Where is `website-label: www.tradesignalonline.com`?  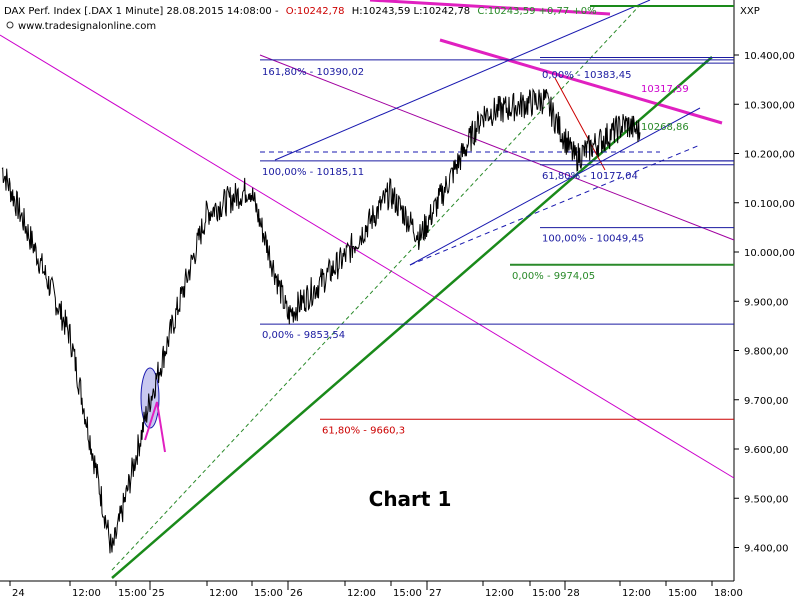
website-label: www.tradesignalonline.com is located at coordinates (87, 26).